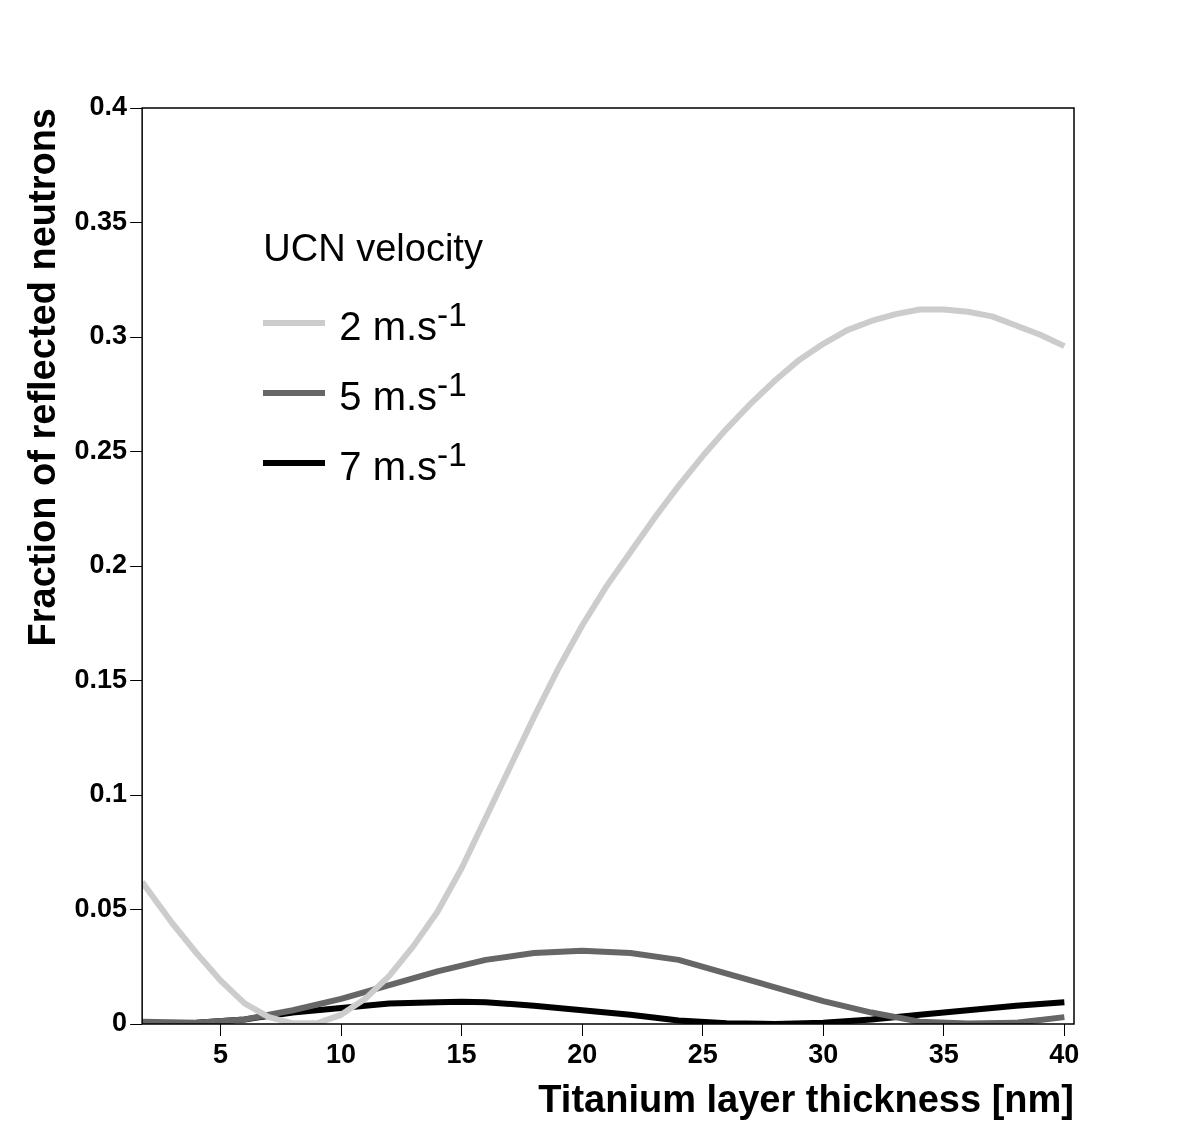  I want to click on y-tick-label: 0.4, so click(108, 106).